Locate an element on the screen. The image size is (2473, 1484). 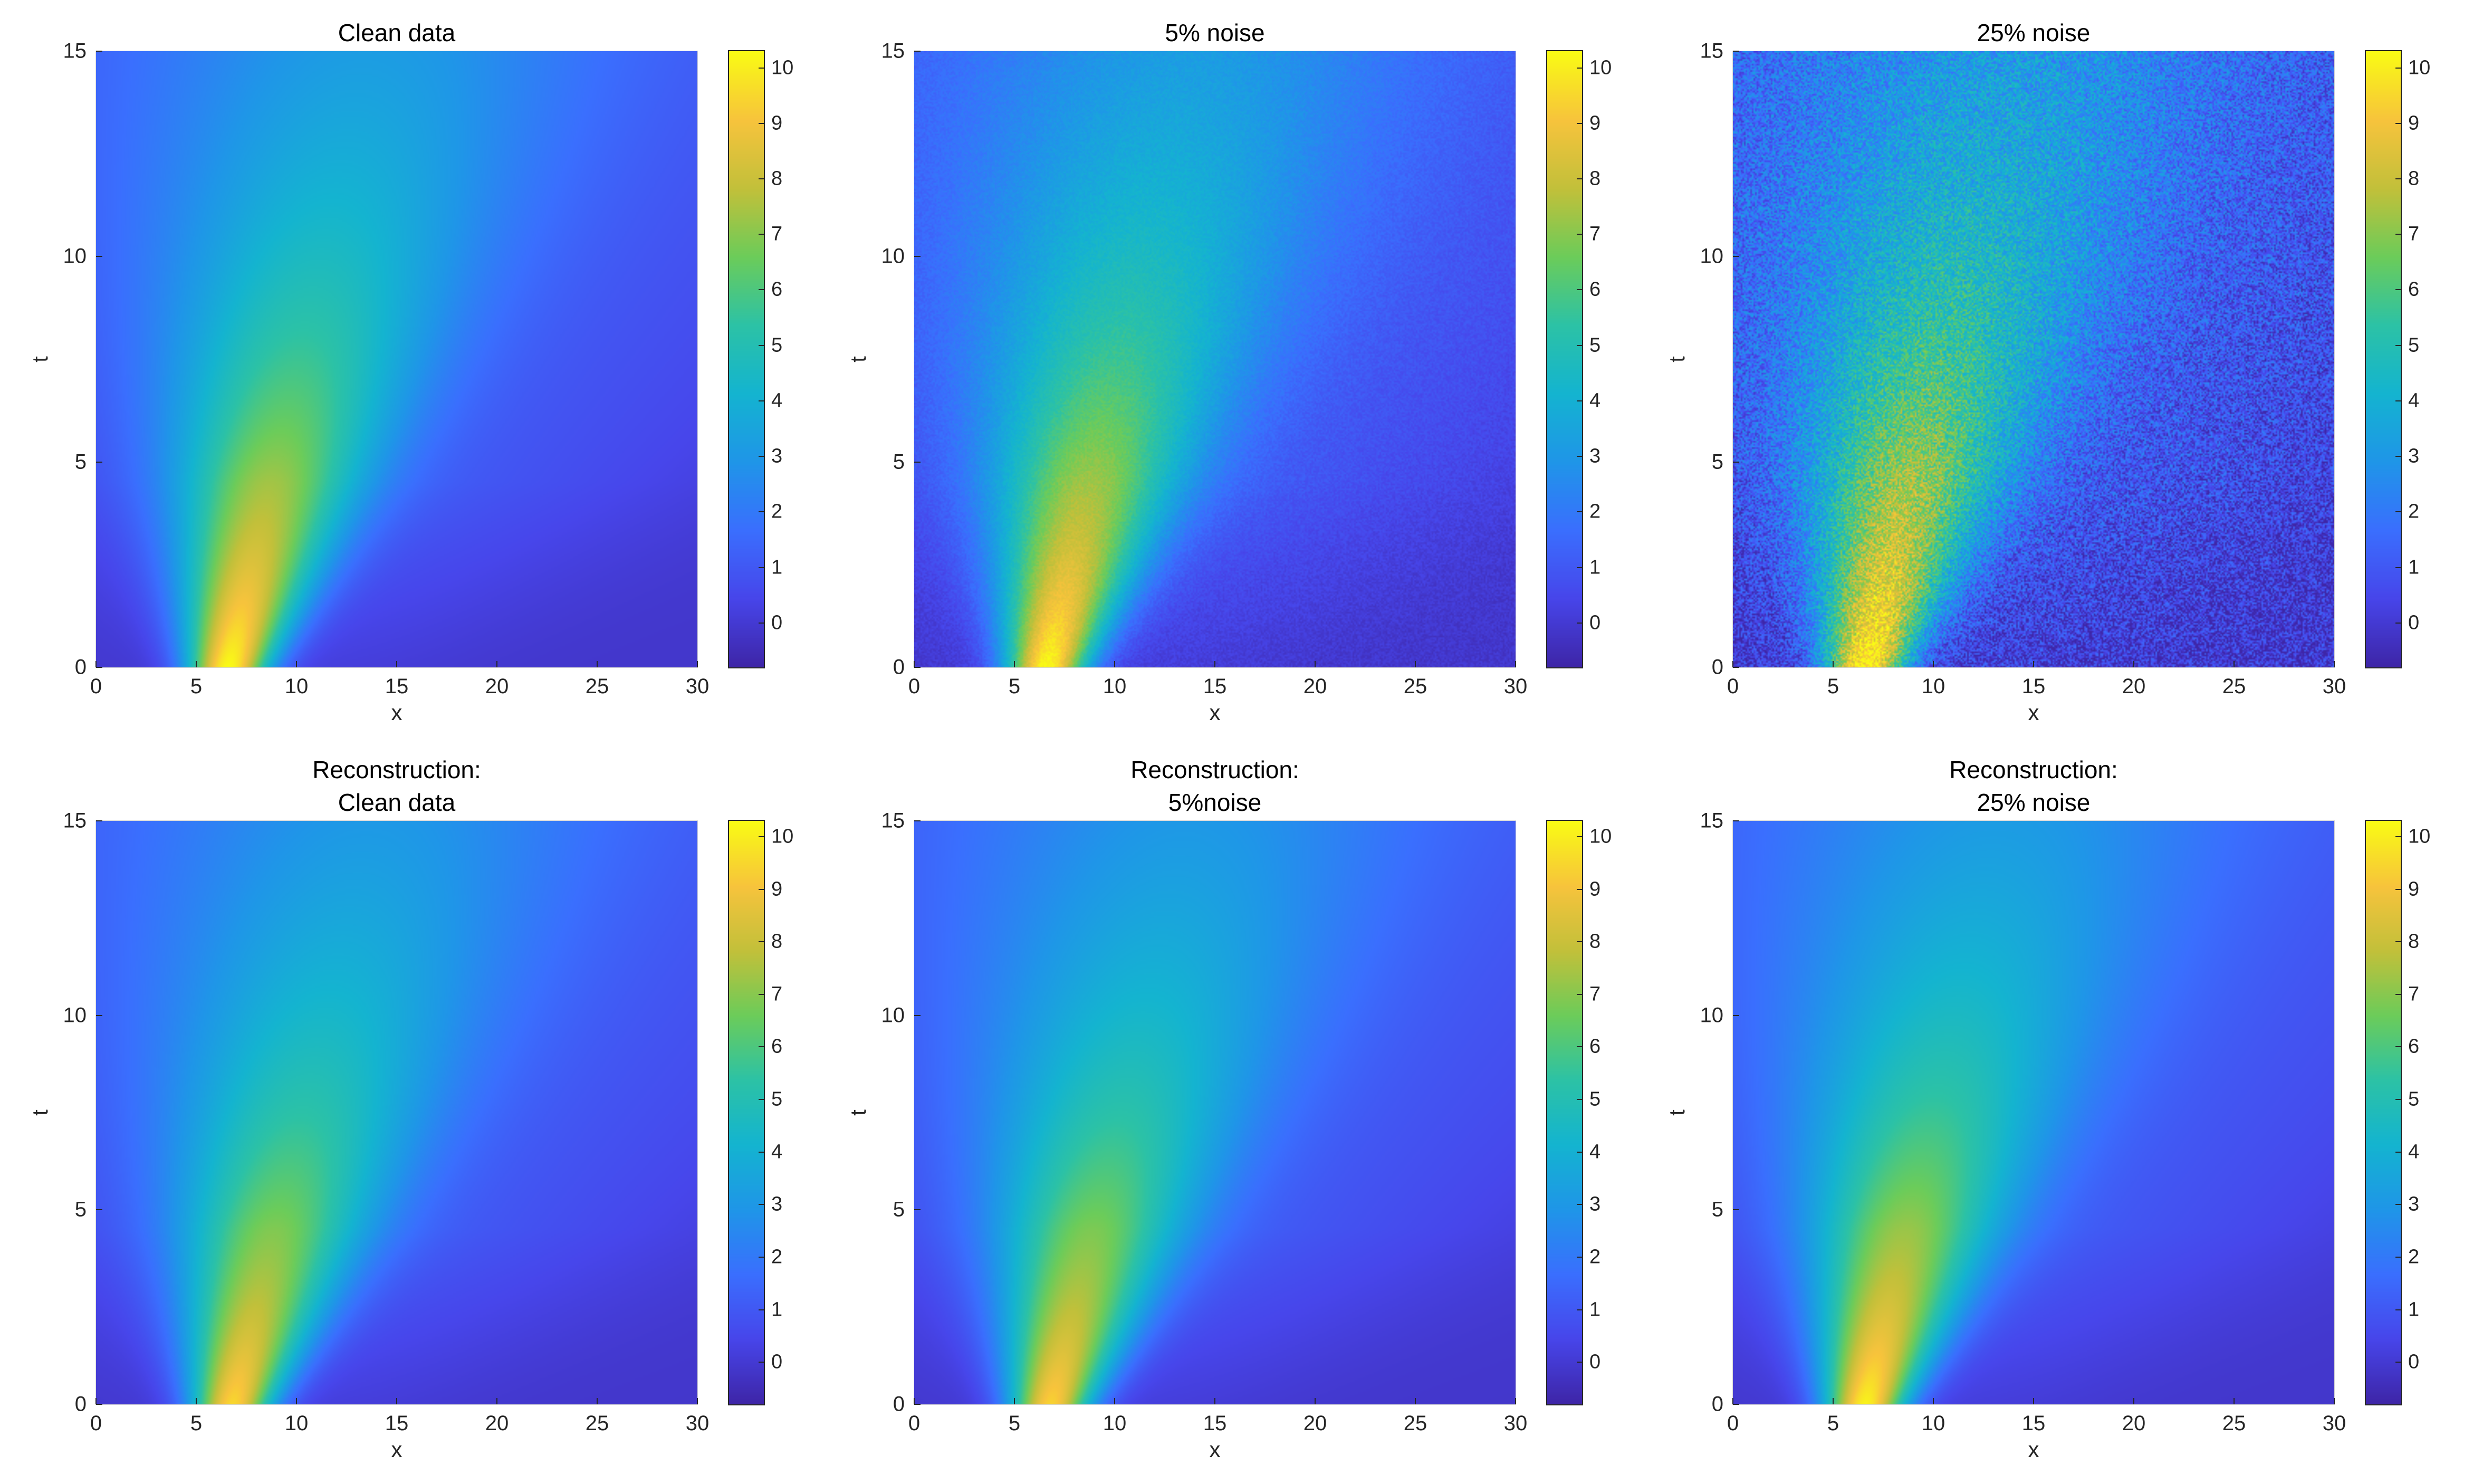
panel-recon-noise5-heatmap is located at coordinates (1215, 1112).